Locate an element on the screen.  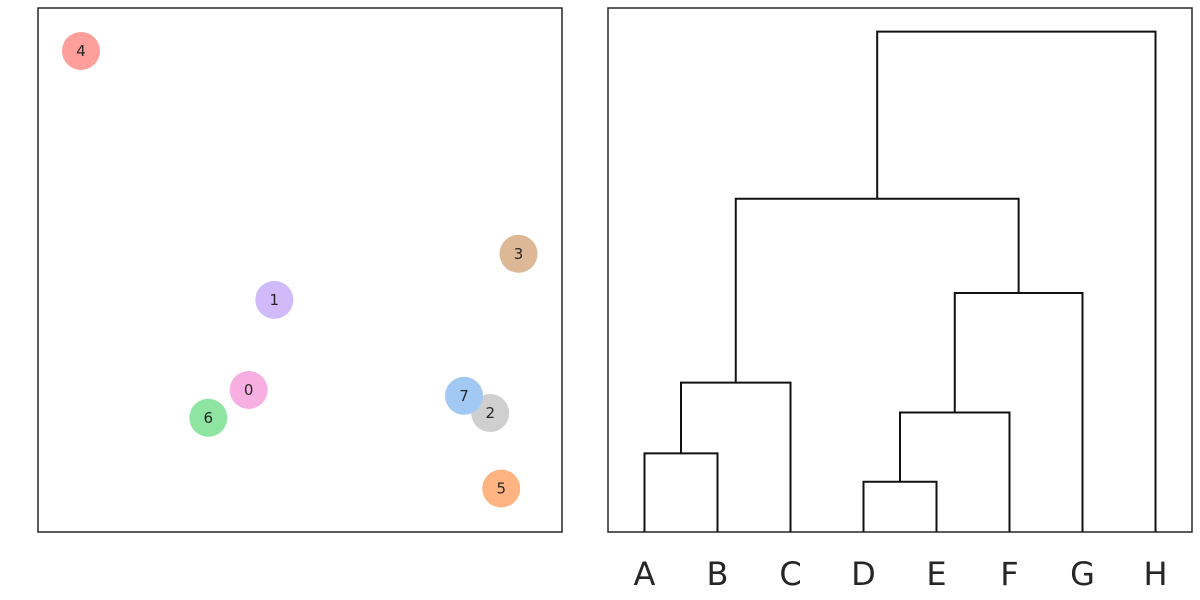
scatter-point-label: 0 is located at coordinates (249, 390).